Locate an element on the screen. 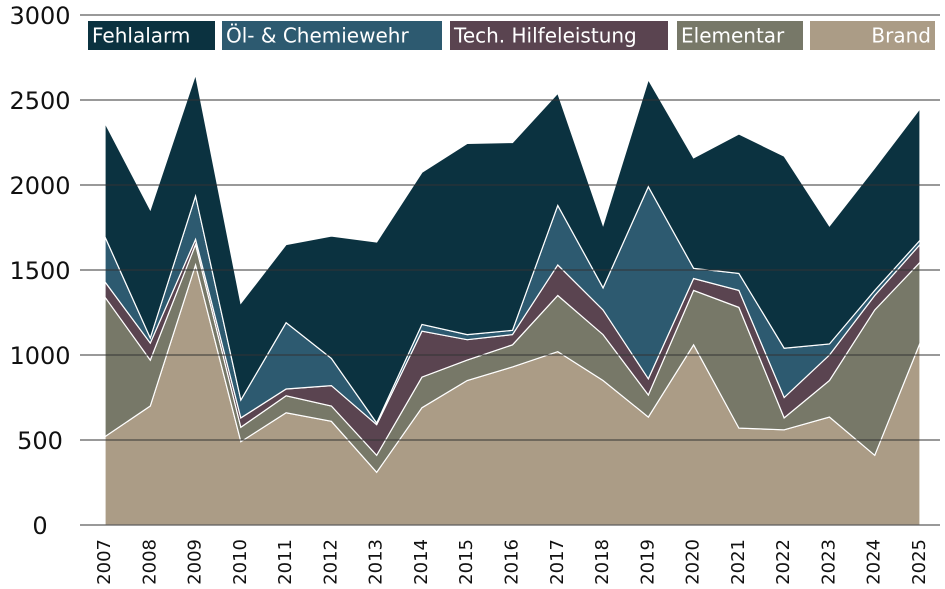 This screenshot has width=945, height=589. x-tick-label: 2015 is located at coordinates (466, 562).